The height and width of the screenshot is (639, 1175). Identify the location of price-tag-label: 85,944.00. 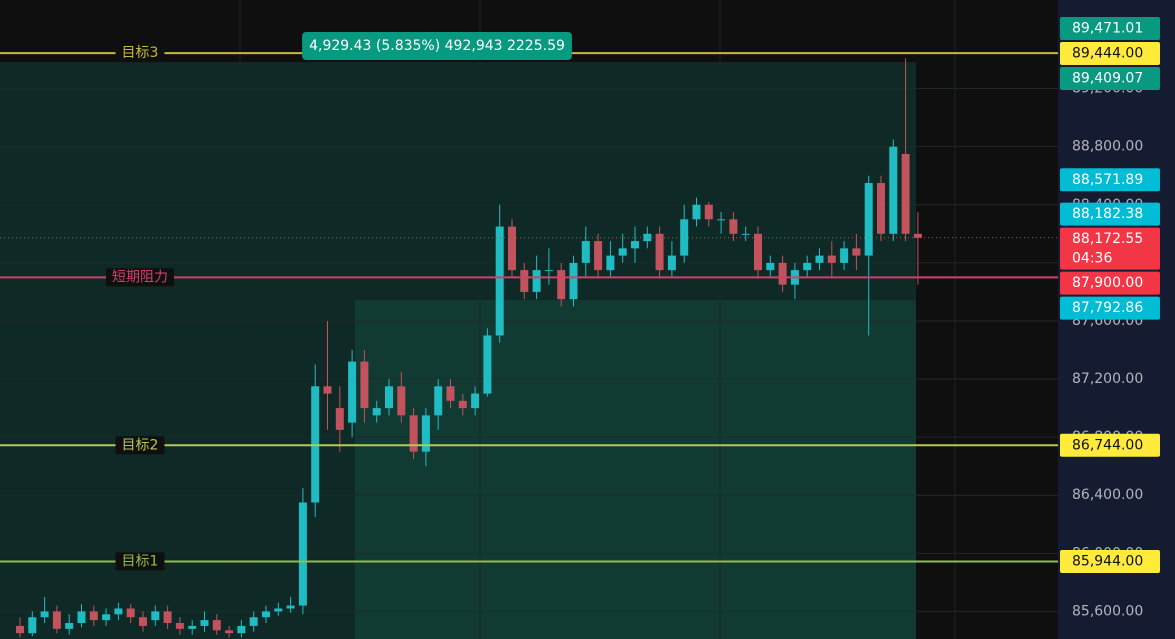
(1107, 561).